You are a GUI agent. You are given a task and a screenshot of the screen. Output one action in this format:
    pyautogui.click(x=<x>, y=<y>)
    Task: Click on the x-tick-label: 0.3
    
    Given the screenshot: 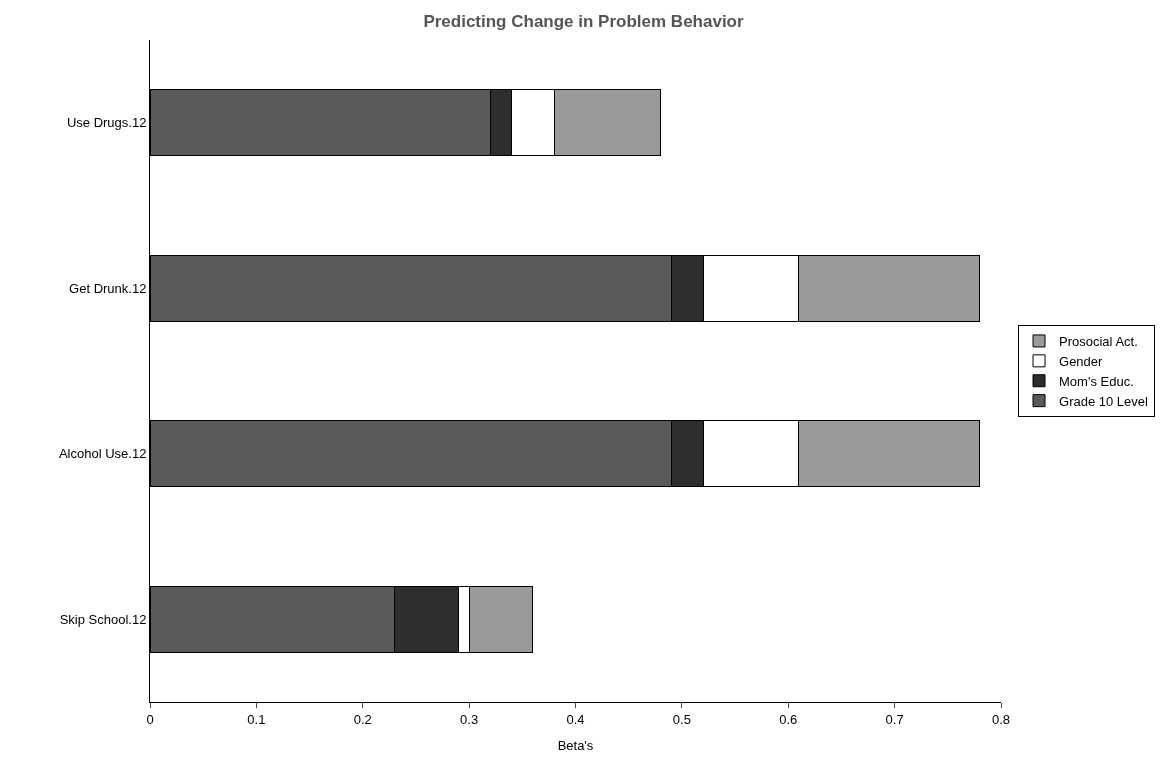 What is the action you would take?
    pyautogui.click(x=469, y=719)
    